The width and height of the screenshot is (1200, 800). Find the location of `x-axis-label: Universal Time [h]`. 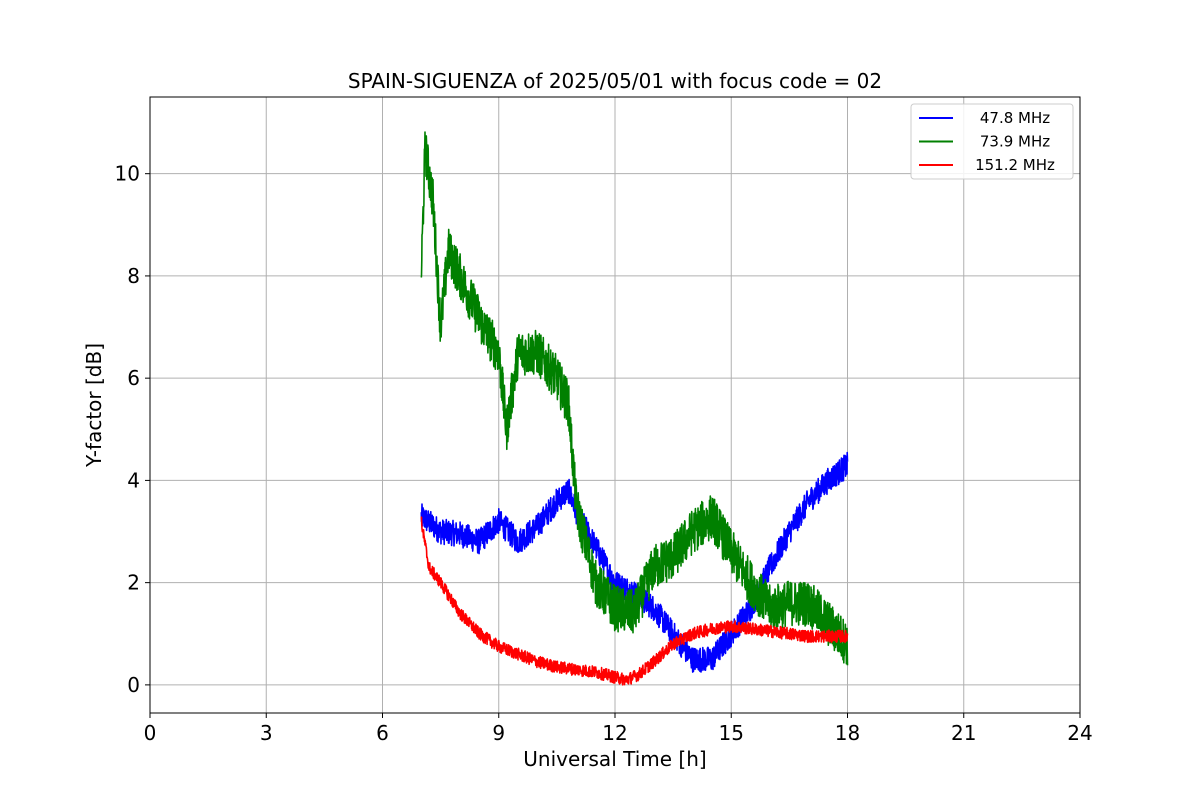

x-axis-label: Universal Time [h] is located at coordinates (614, 759).